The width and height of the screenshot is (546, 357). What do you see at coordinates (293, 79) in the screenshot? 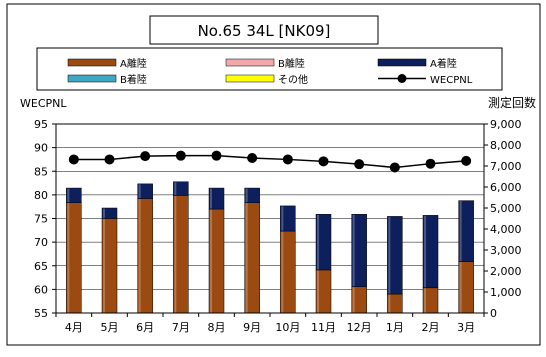
I see `legend-label: その他` at bounding box center [293, 79].